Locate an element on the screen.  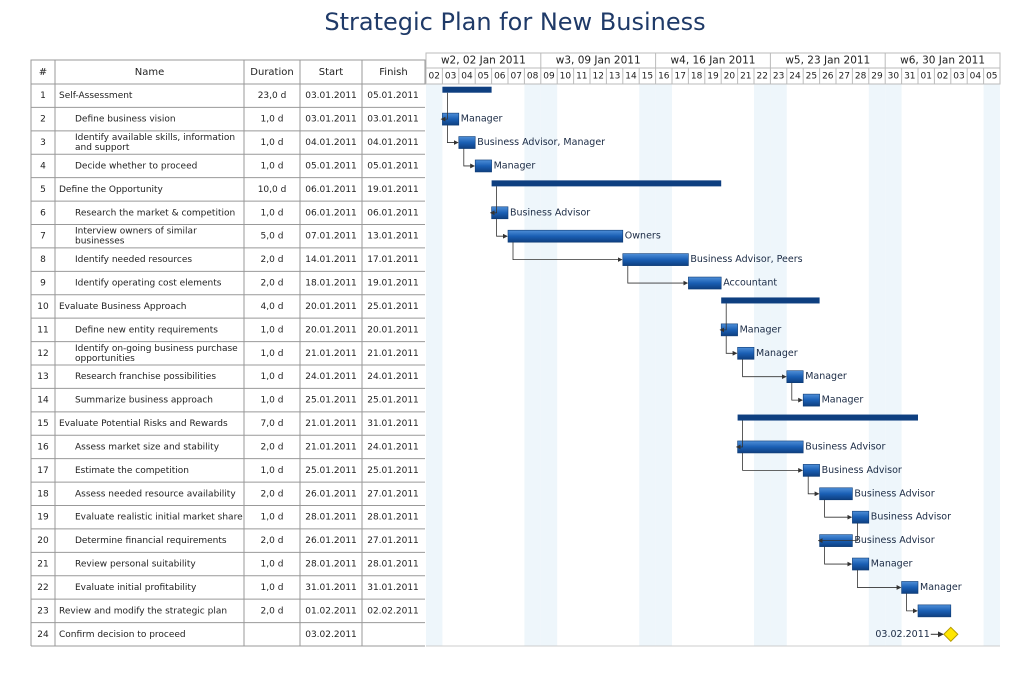
task-name: Identify on-going business purchase is located at coordinates (156, 349).